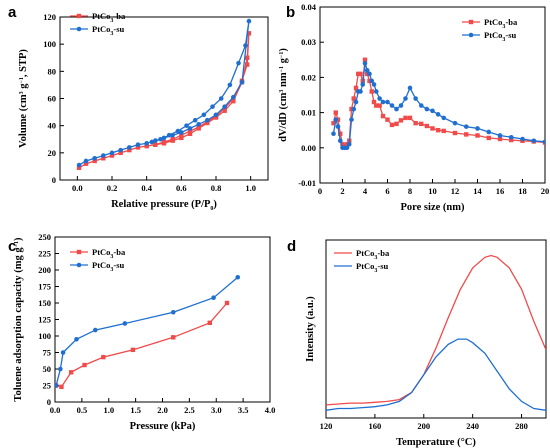 The image size is (550, 448). Describe the element at coordinates (290, 12) in the screenshot. I see `panel-letter-b: b` at that location.